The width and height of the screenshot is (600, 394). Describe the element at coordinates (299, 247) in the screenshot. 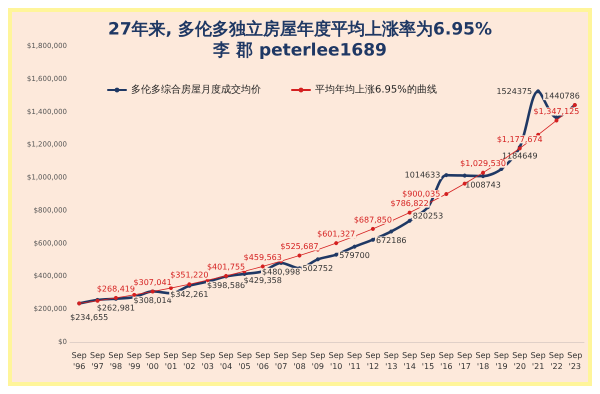

I see `data-label: $525,687` at that location.